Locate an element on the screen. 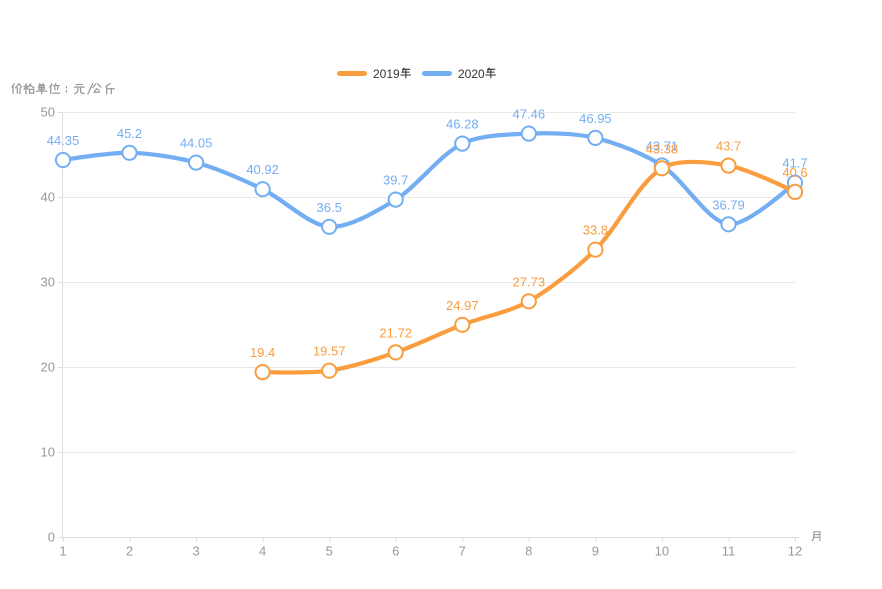 This screenshot has height=589, width=882. svg-text: 21.72 is located at coordinates (395, 332).